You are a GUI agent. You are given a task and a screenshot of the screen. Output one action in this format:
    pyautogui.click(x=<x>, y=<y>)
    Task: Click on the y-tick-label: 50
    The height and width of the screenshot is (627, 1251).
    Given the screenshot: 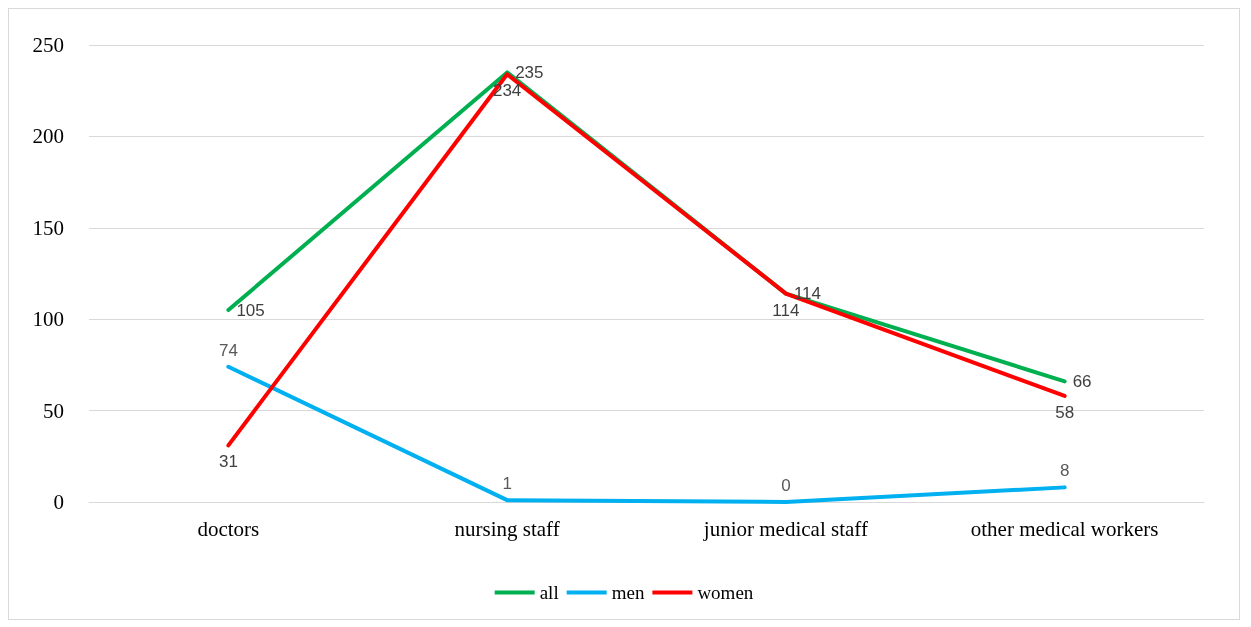 What is the action you would take?
    pyautogui.click(x=53, y=410)
    